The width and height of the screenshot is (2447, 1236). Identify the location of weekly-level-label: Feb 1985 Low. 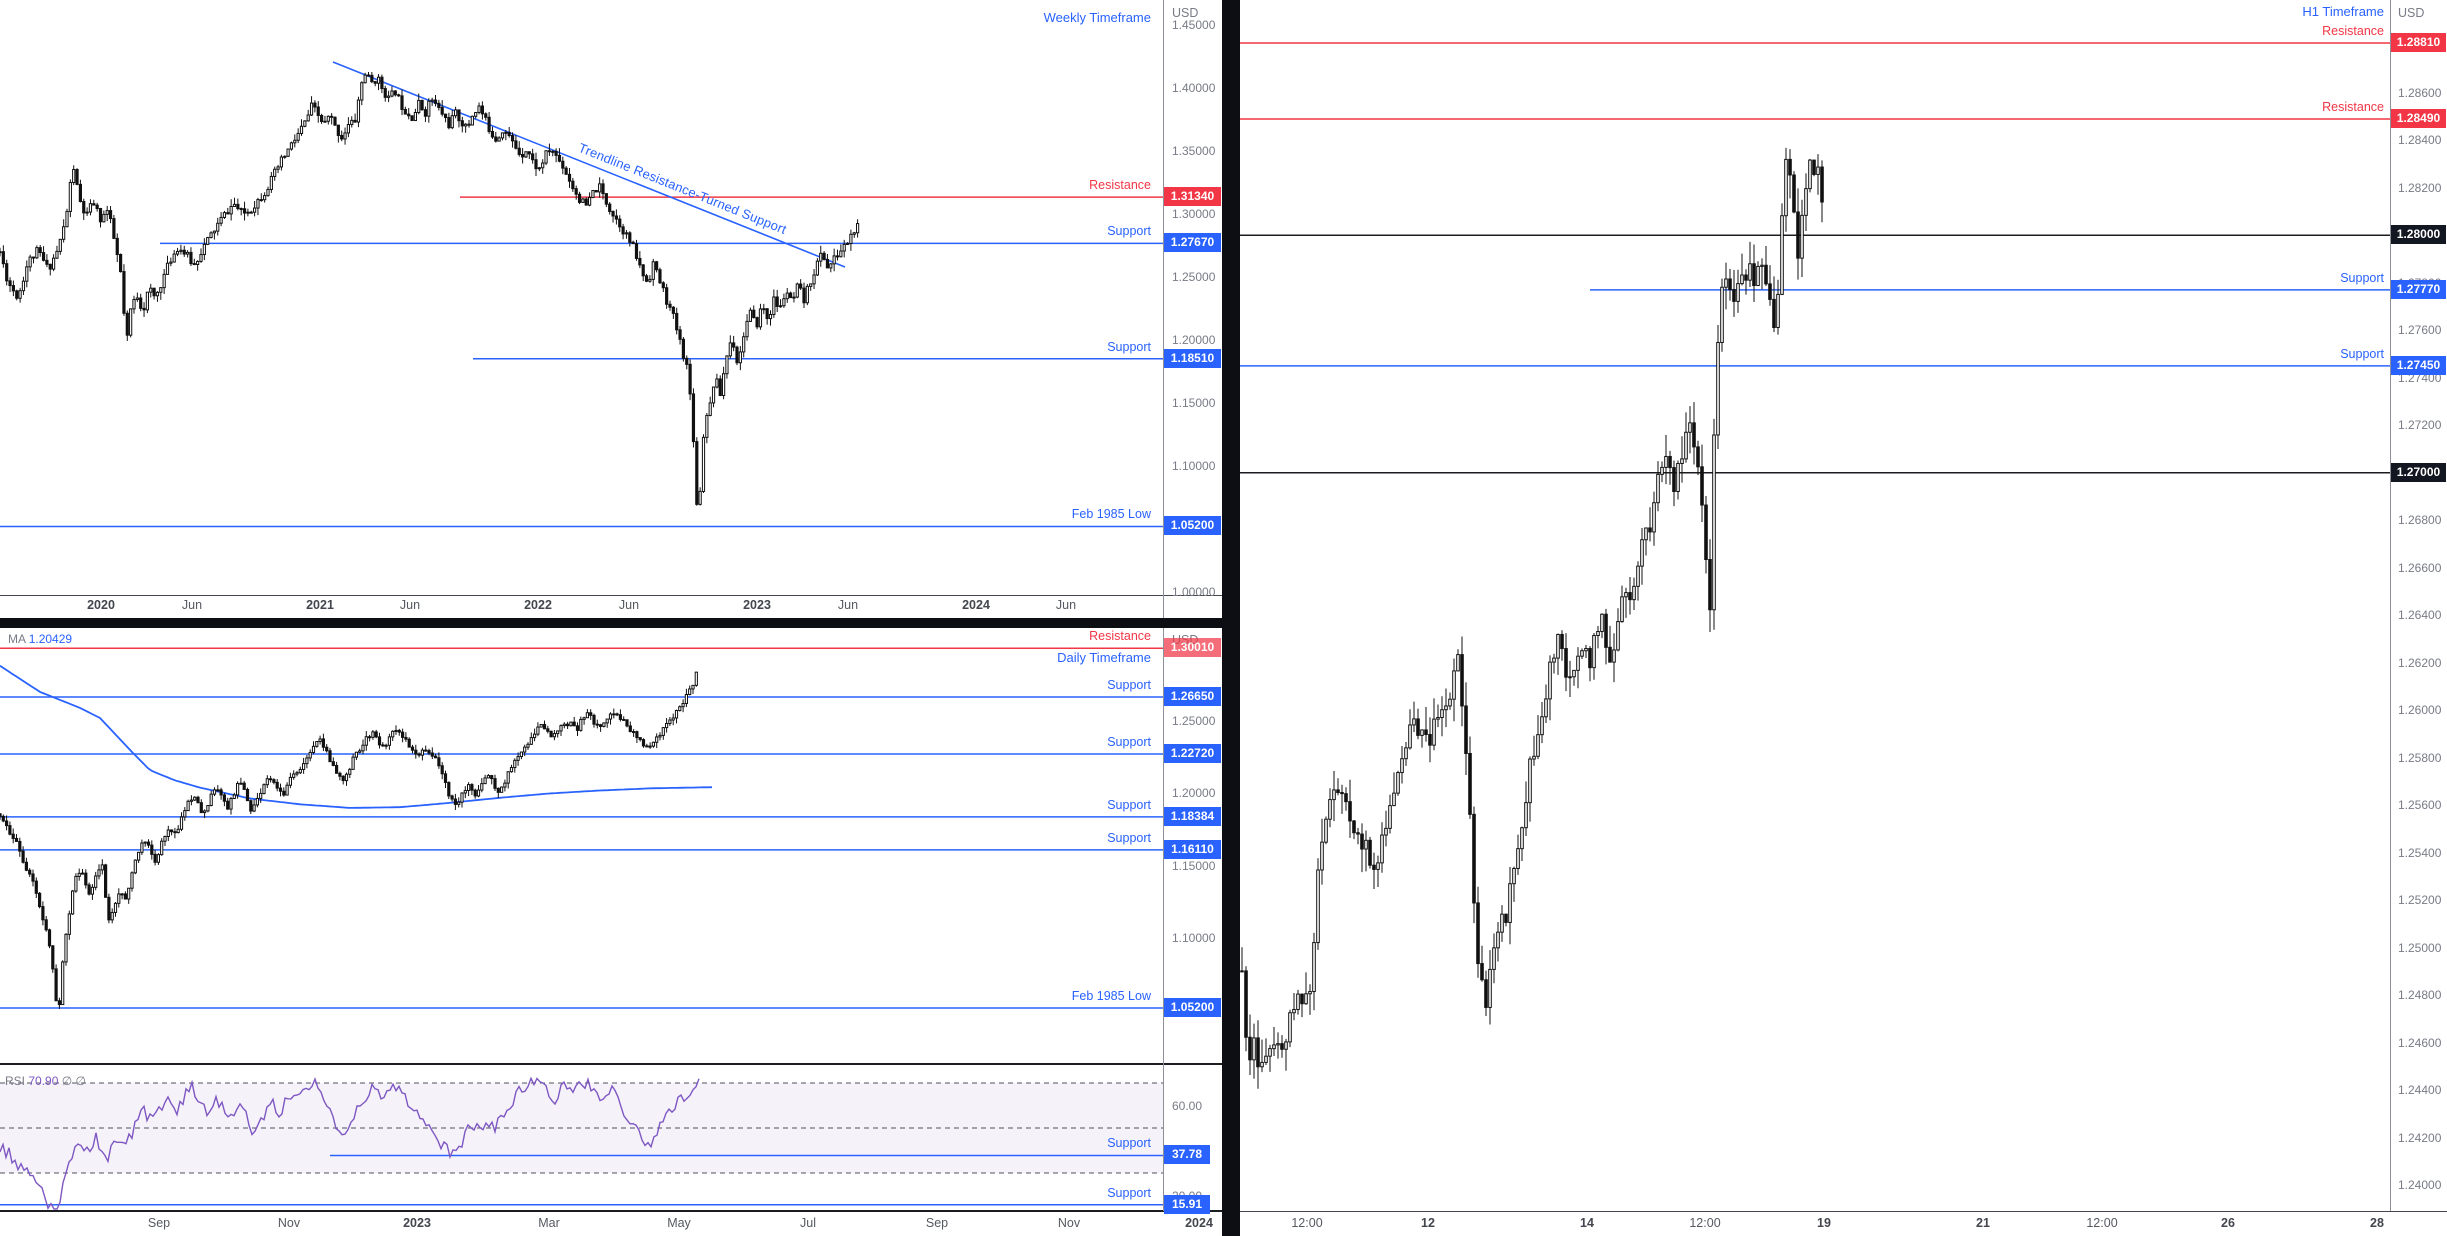
(1111, 514).